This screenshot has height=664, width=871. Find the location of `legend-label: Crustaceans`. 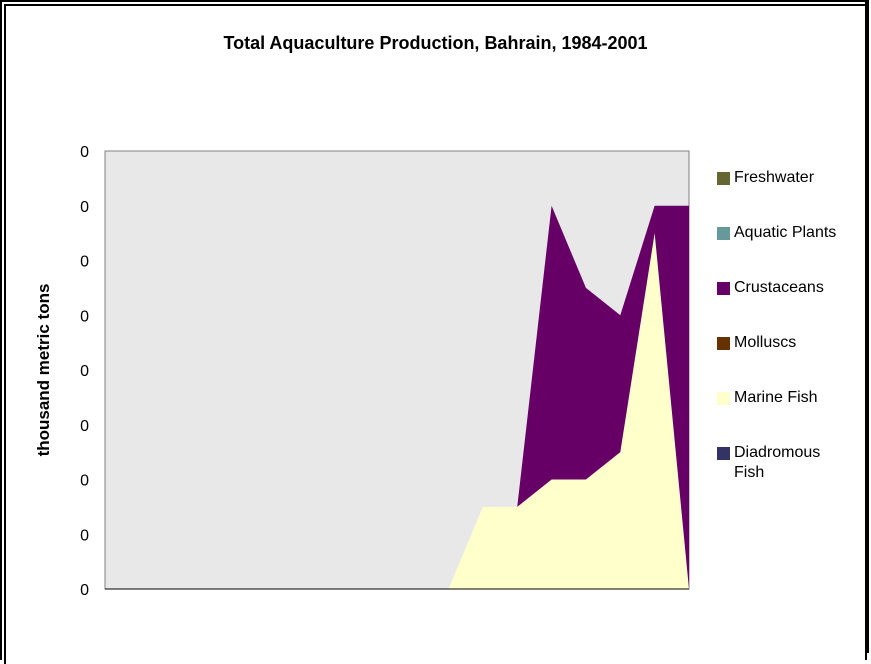

legend-label: Crustaceans is located at coordinates (779, 287).